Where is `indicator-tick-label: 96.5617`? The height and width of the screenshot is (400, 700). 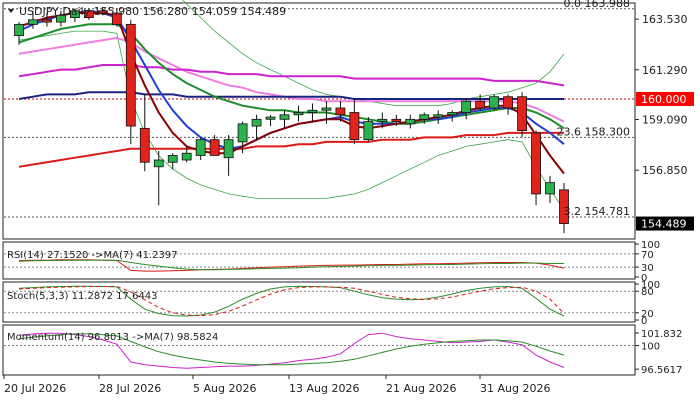 indicator-tick-label: 96.5617 is located at coordinates (661, 370).